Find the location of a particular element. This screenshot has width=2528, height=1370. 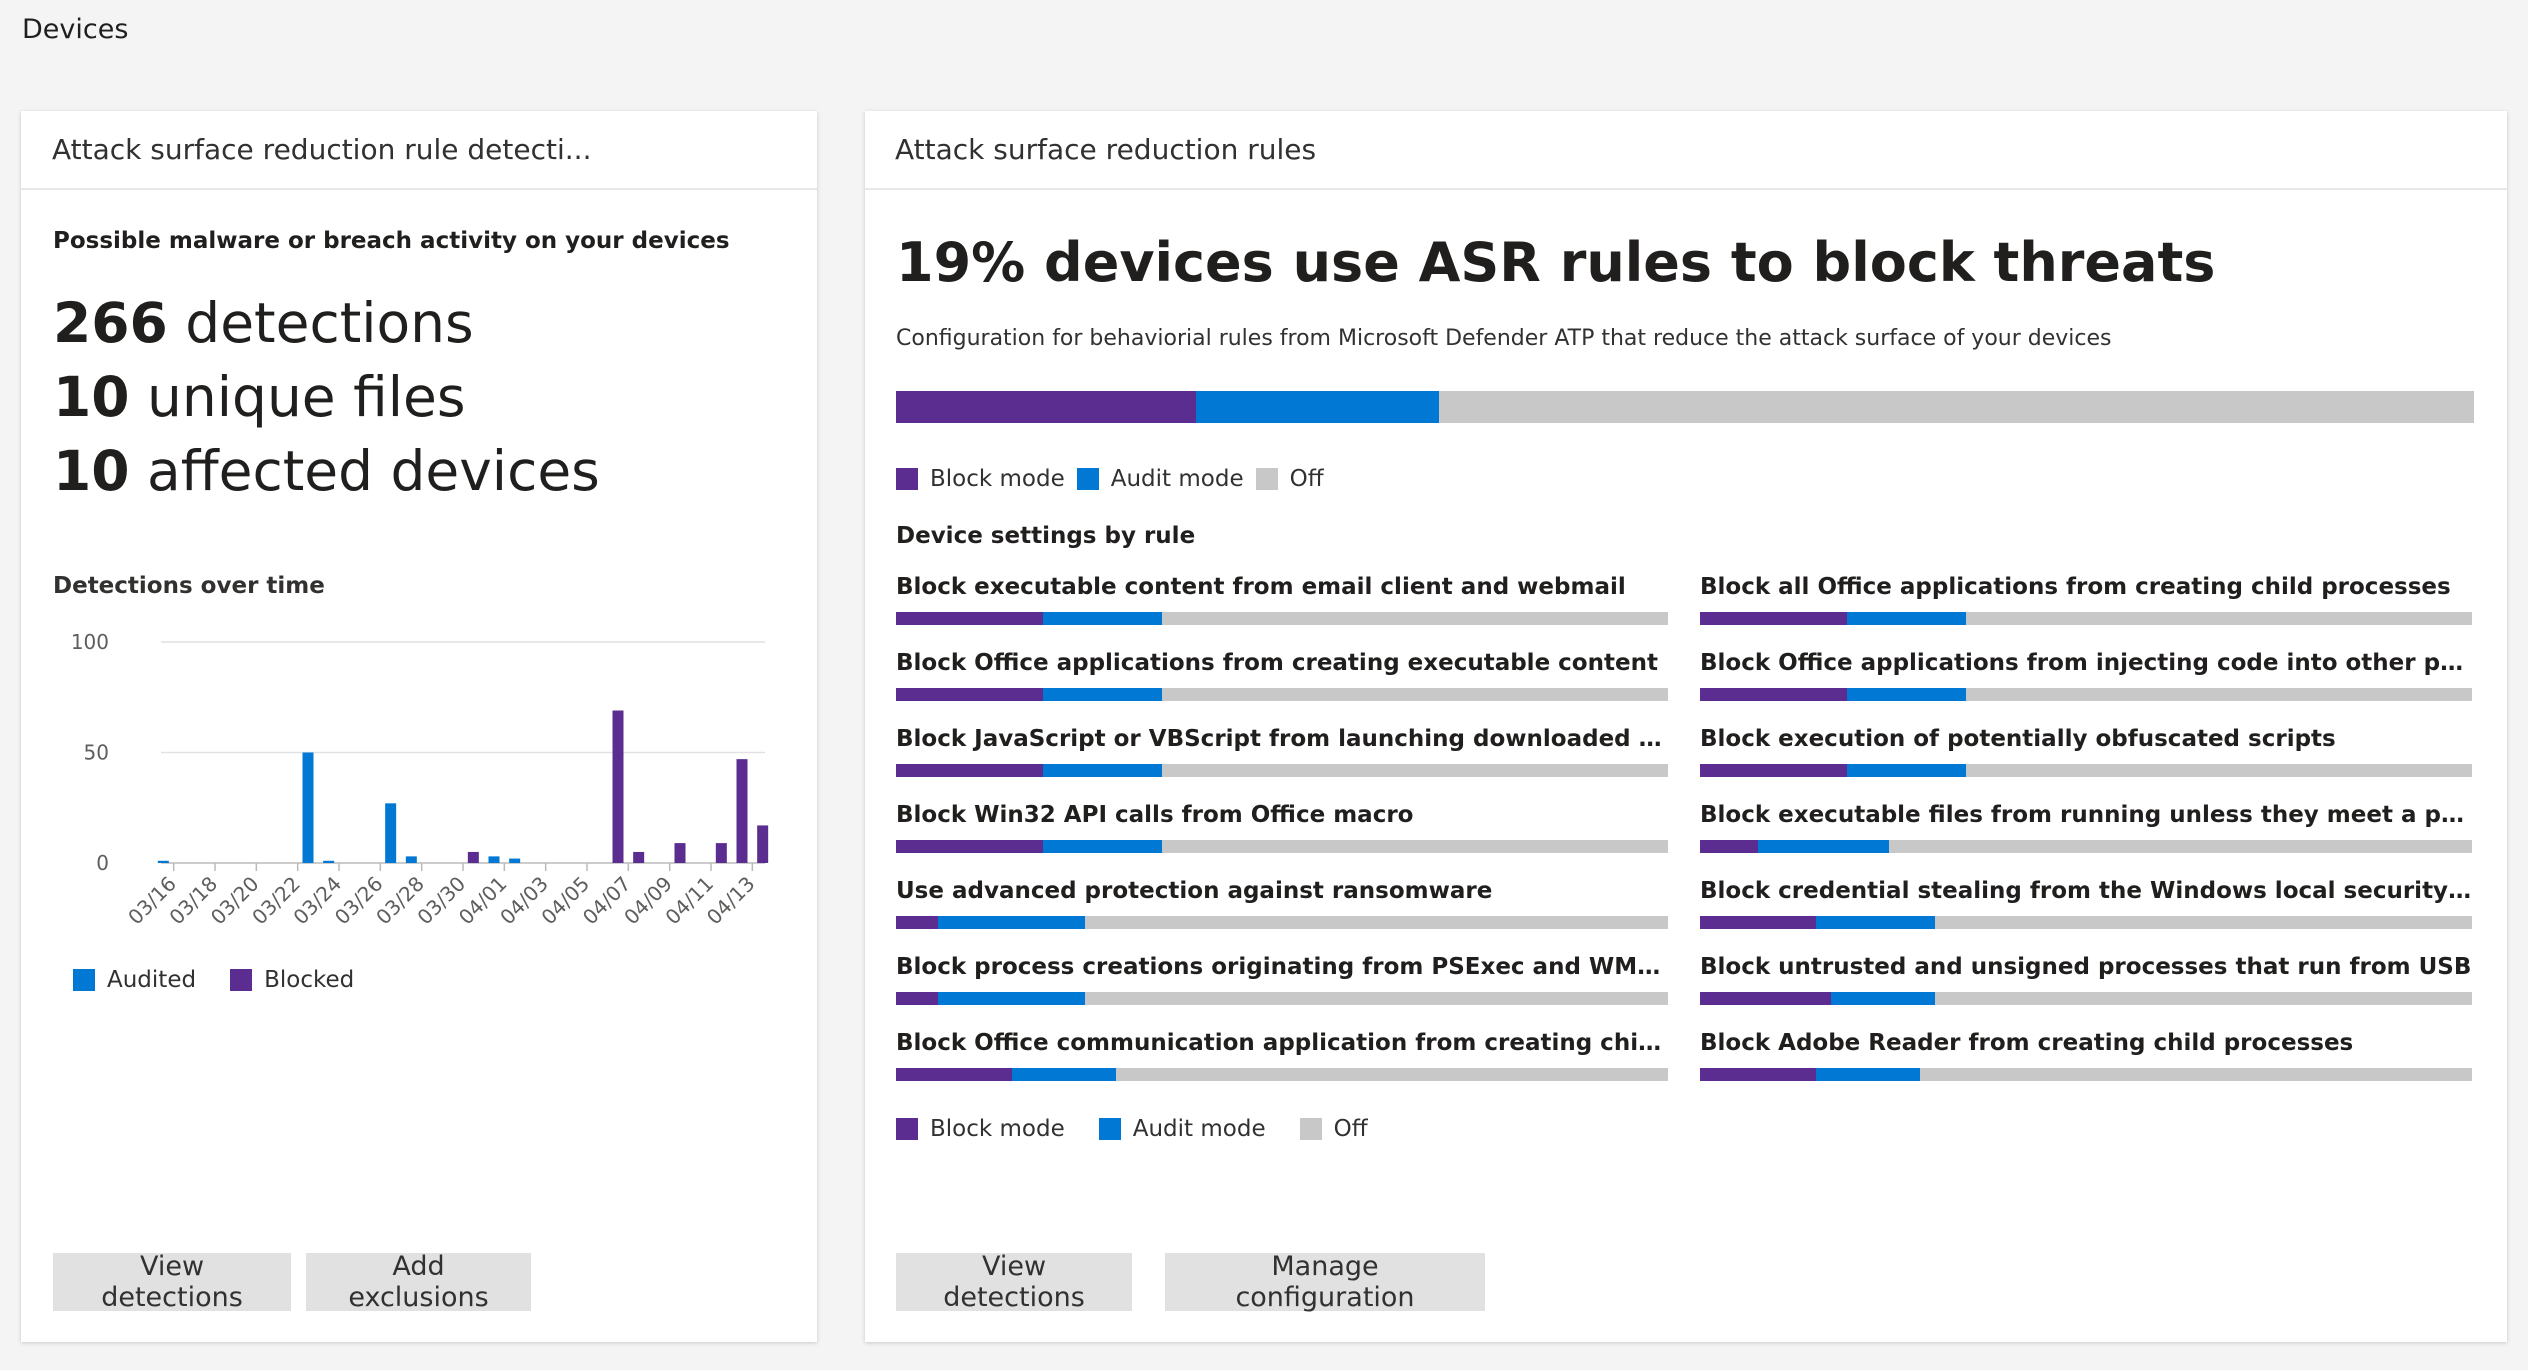

card-header: Attack surface reduction rules is located at coordinates (1686, 150).